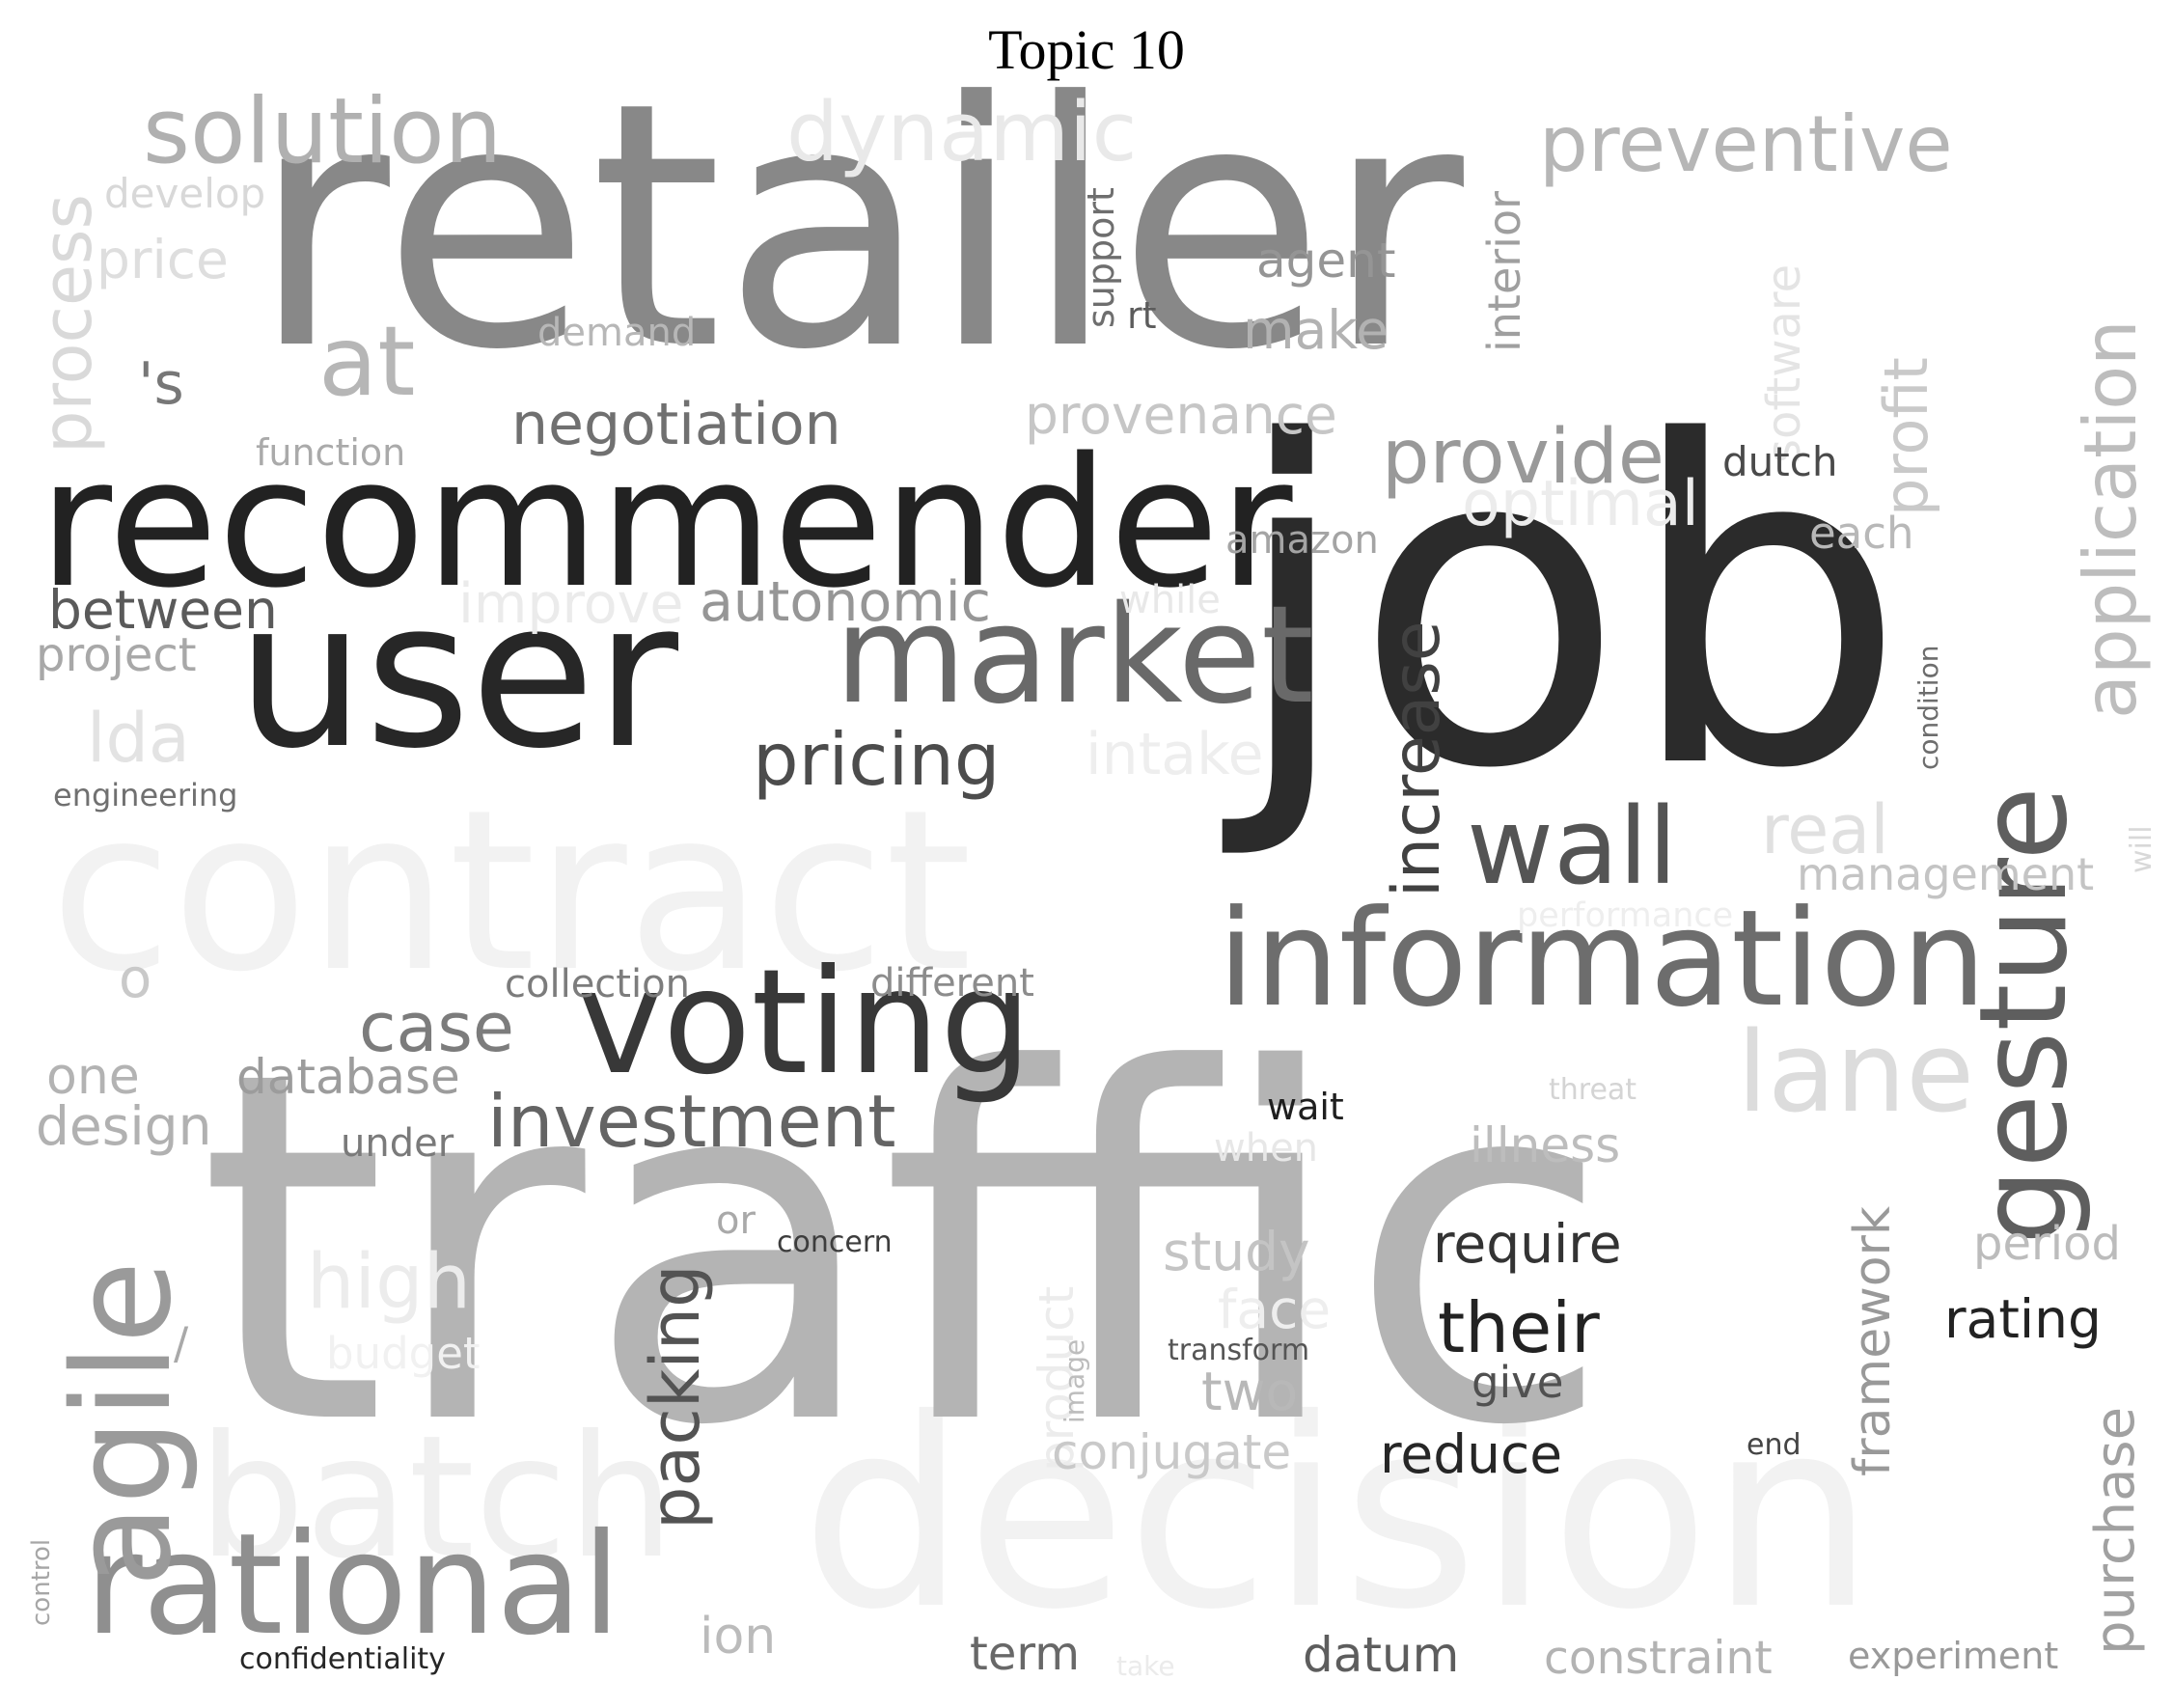 The width and height of the screenshot is (2173, 1708). I want to click on word-agile-13: agile, so click(123, 1423).